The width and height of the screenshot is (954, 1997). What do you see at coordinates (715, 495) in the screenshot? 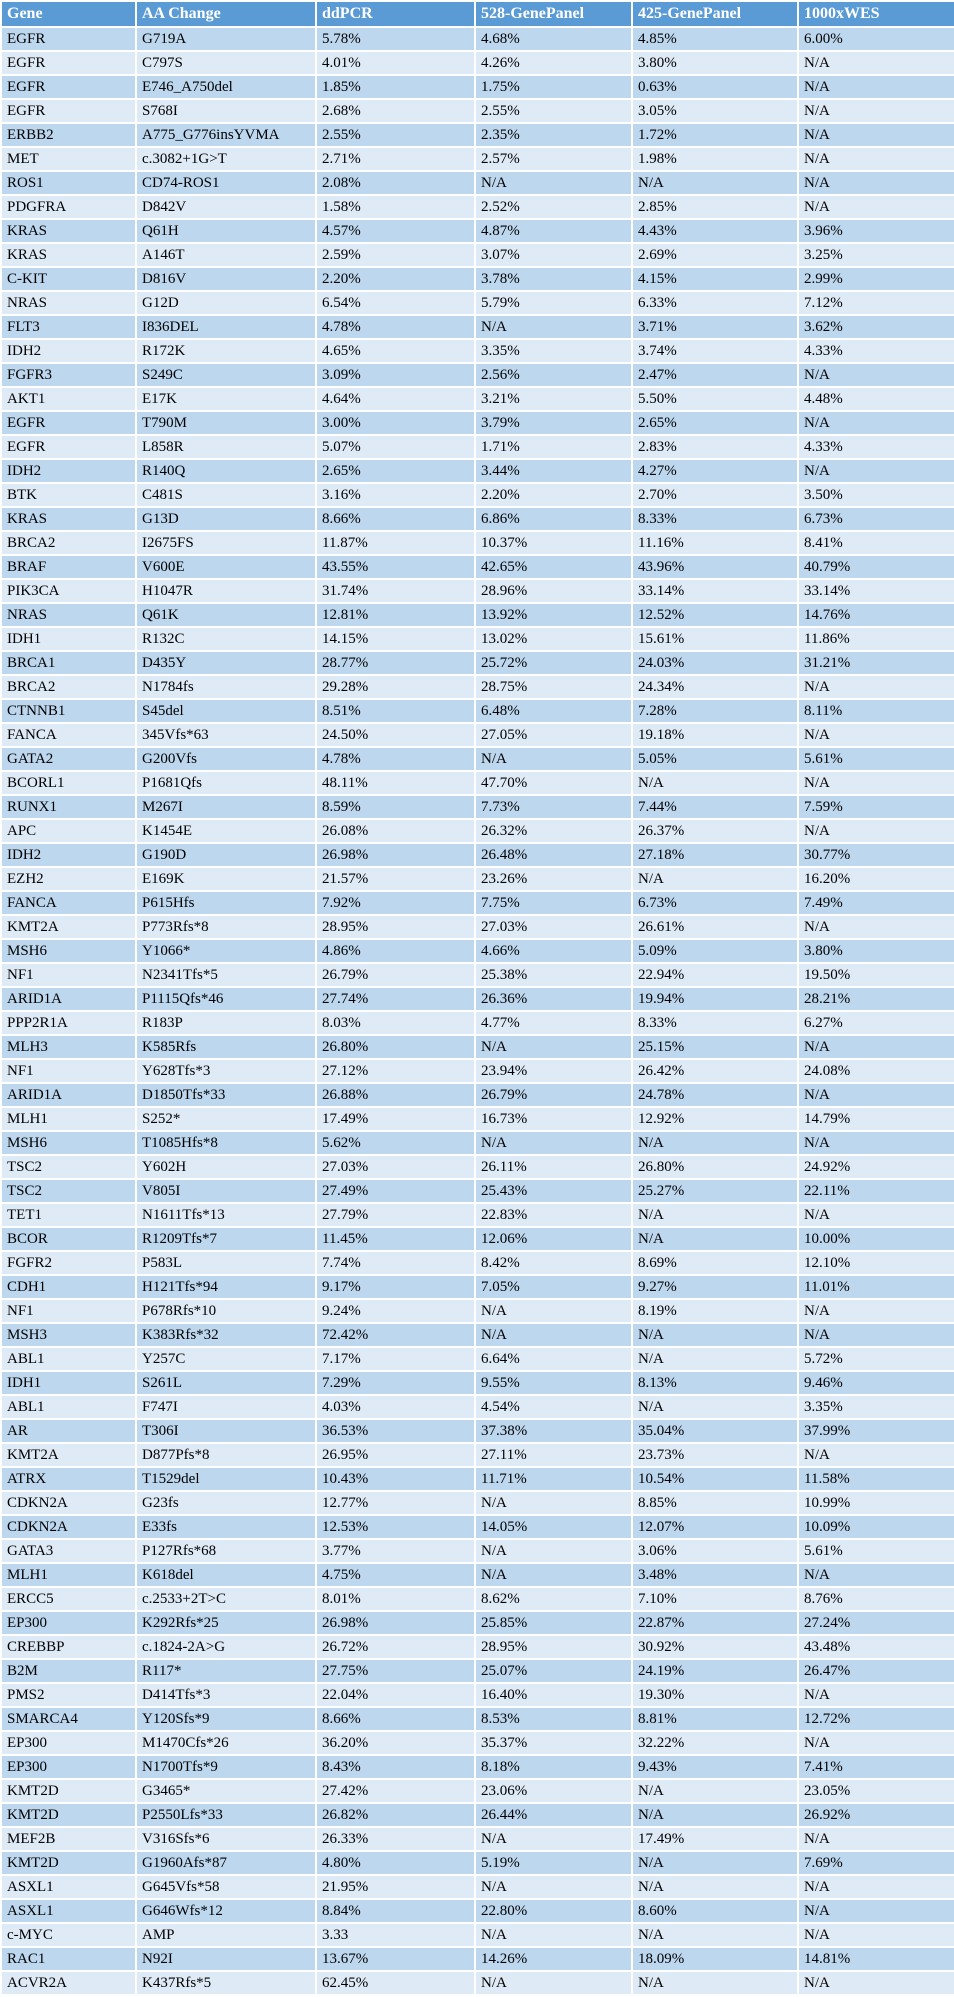
I see `cell-425-genepanel: 2.70%` at bounding box center [715, 495].